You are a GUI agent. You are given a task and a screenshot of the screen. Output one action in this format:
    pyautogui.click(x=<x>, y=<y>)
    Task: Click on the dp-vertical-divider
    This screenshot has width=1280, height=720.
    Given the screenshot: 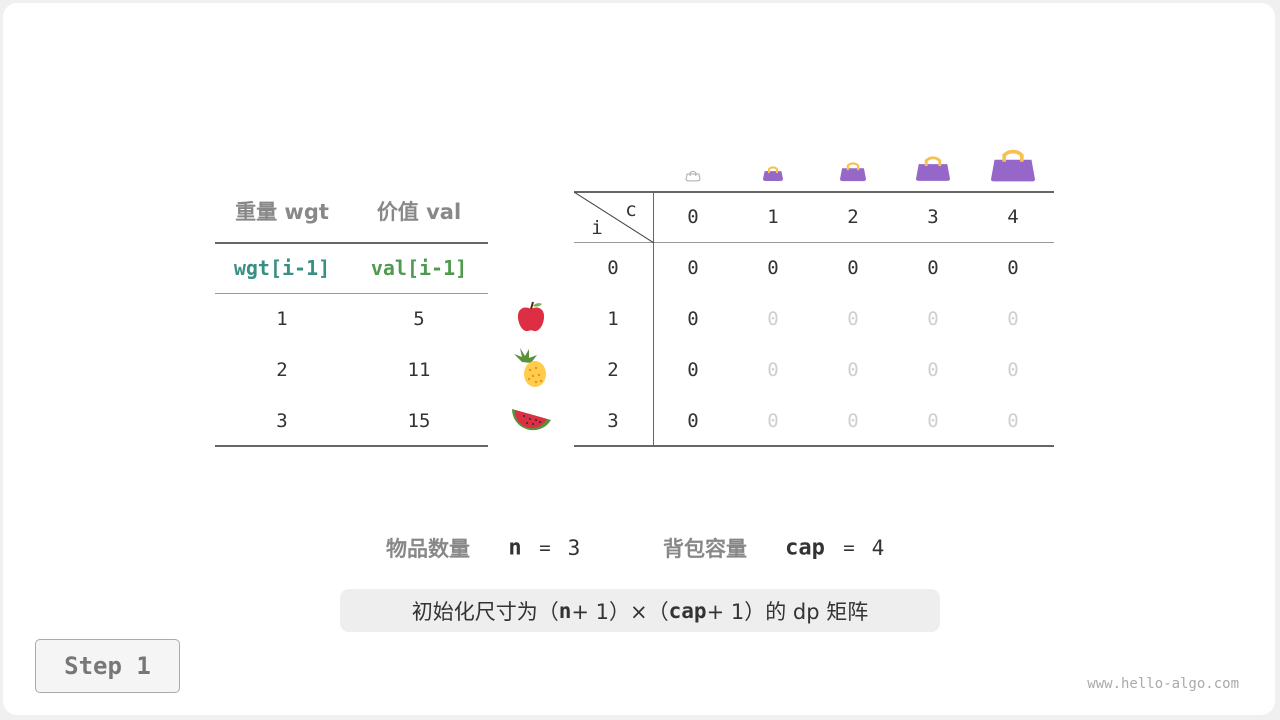 What is the action you would take?
    pyautogui.click(x=653, y=319)
    